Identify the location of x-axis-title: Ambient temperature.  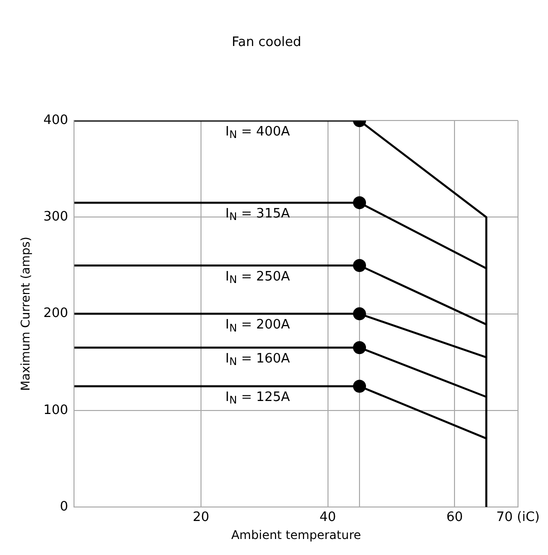
(296, 535).